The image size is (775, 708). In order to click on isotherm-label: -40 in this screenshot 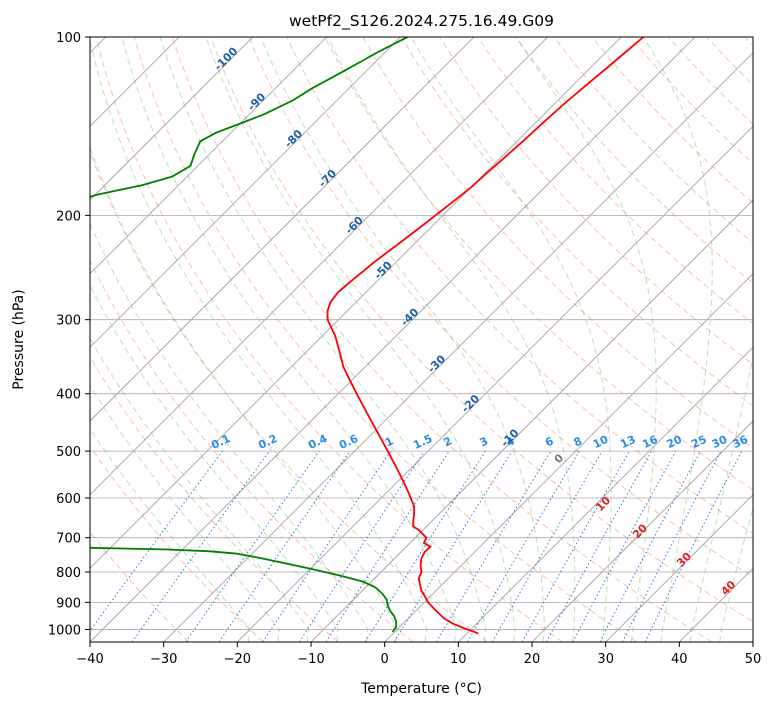, I will do `click(409, 316)`.